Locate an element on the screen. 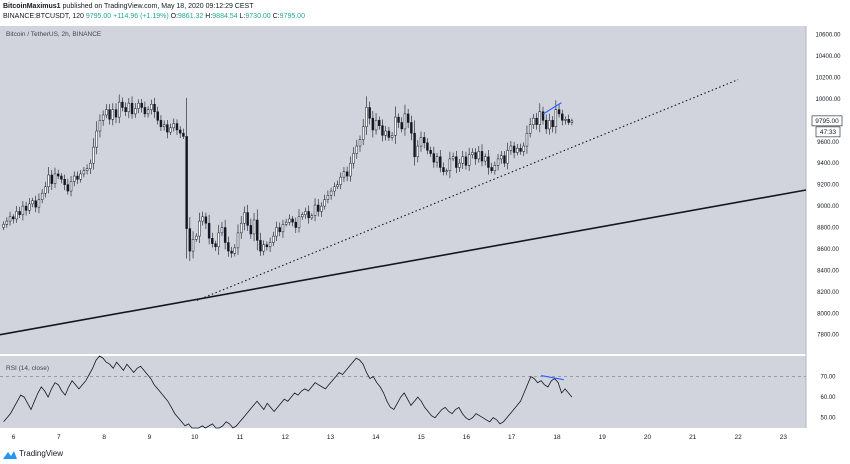 The width and height of the screenshot is (850, 464). time-tick-label: 6 is located at coordinates (14, 437).